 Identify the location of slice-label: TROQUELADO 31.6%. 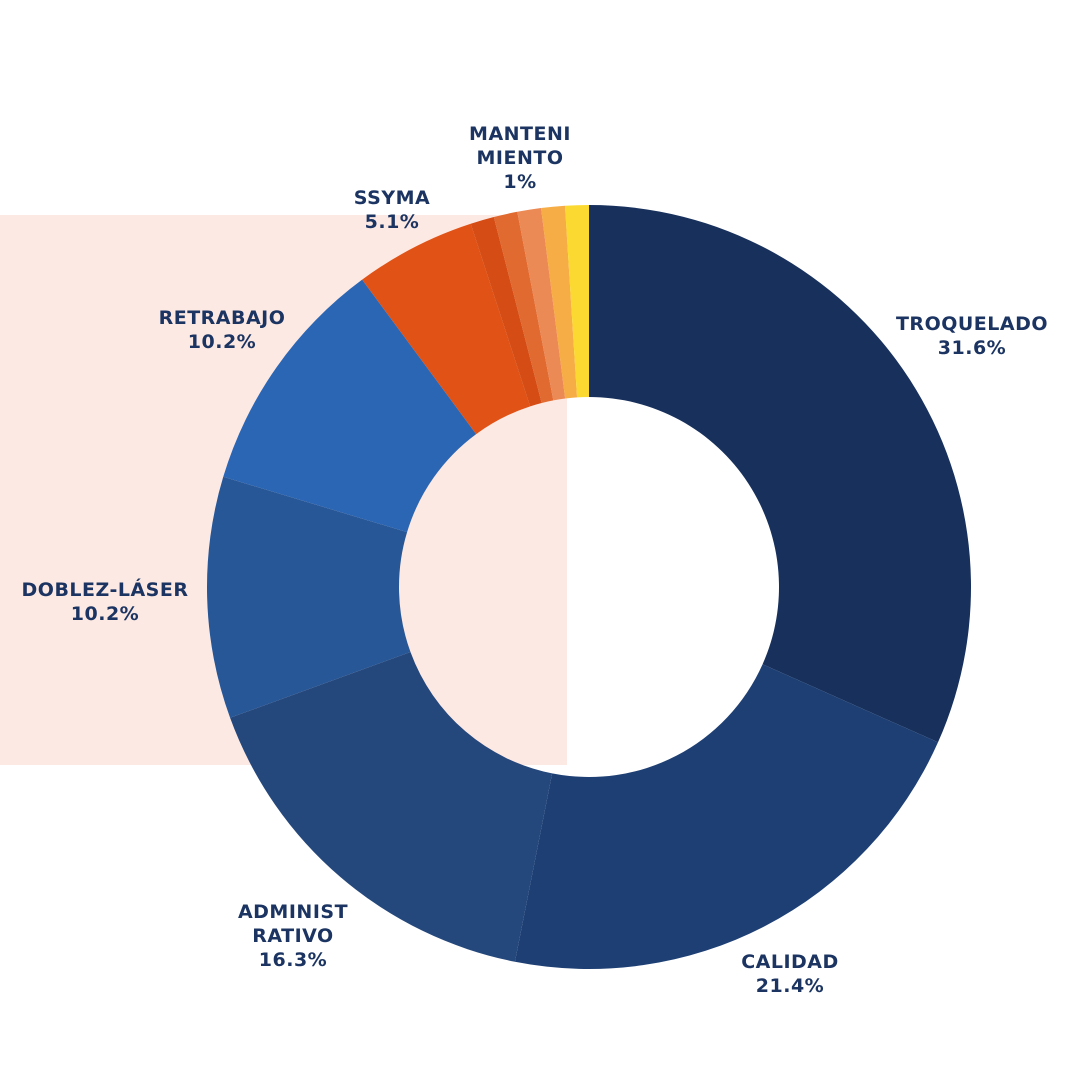
(972, 336).